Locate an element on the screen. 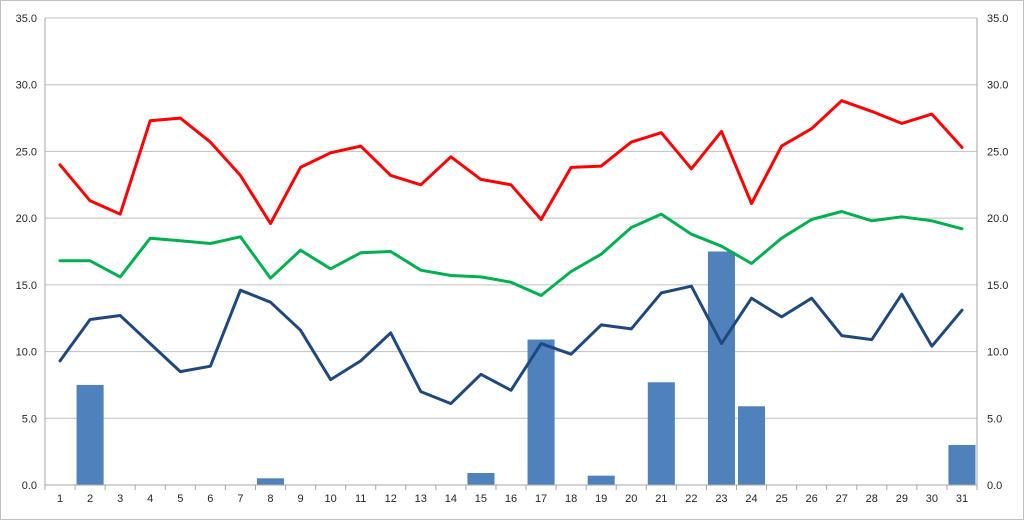 The width and height of the screenshot is (1024, 520). x-tick-label: 9 is located at coordinates (300, 499).